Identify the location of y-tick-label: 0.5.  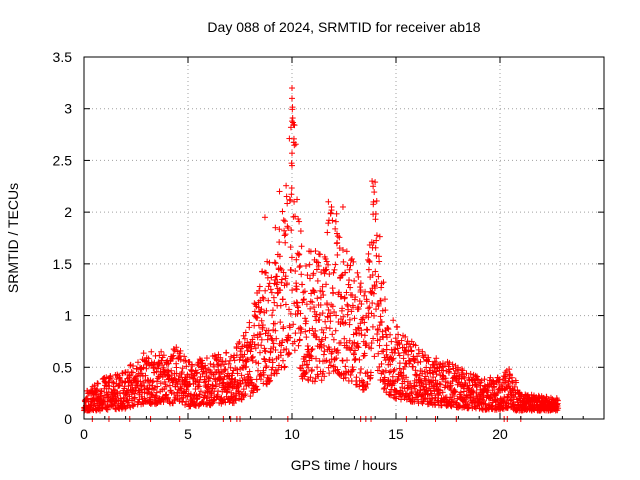
(63, 367).